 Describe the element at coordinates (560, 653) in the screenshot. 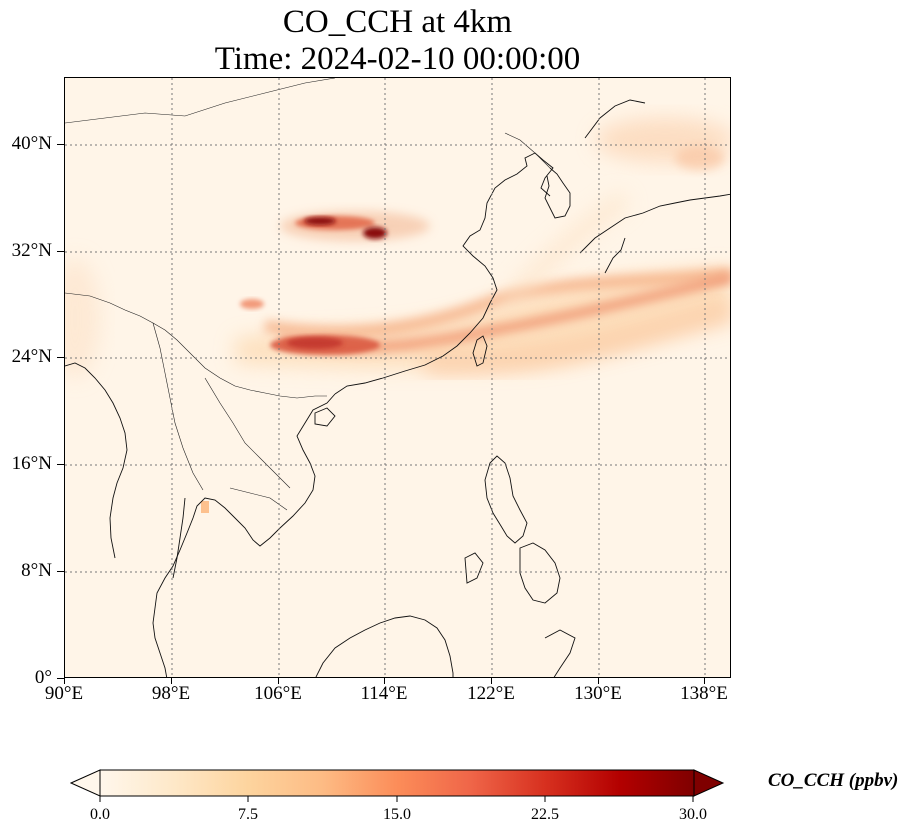

I see `coast-sulawesi` at that location.